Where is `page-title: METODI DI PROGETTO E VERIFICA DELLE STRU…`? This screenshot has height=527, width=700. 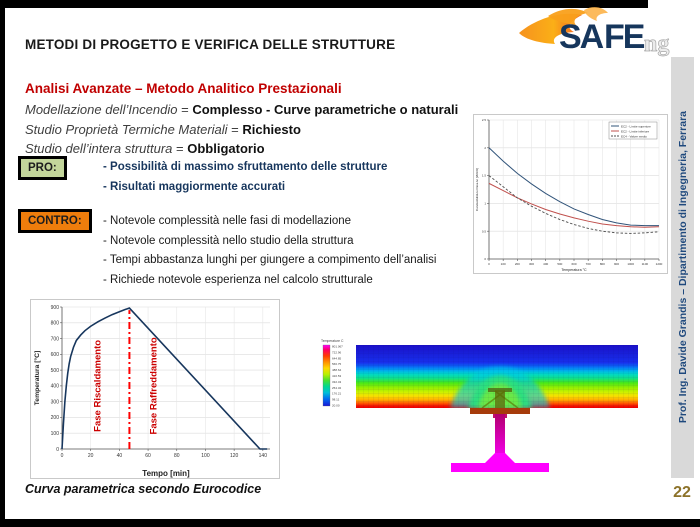 page-title: METODI DI PROGETTO E VERIFICA DELLE STRU… is located at coordinates (210, 44).